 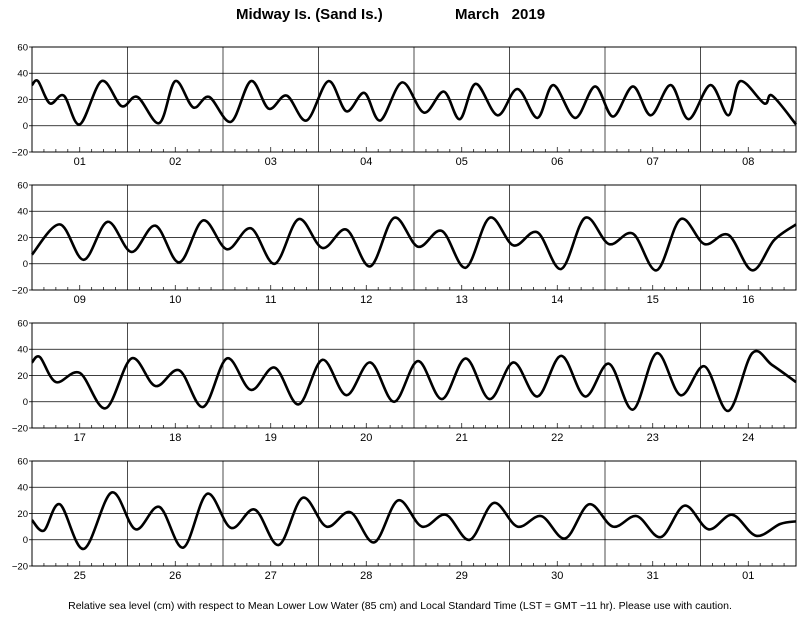 What do you see at coordinates (500, 14) in the screenshot?
I see `title-month: March 2019` at bounding box center [500, 14].